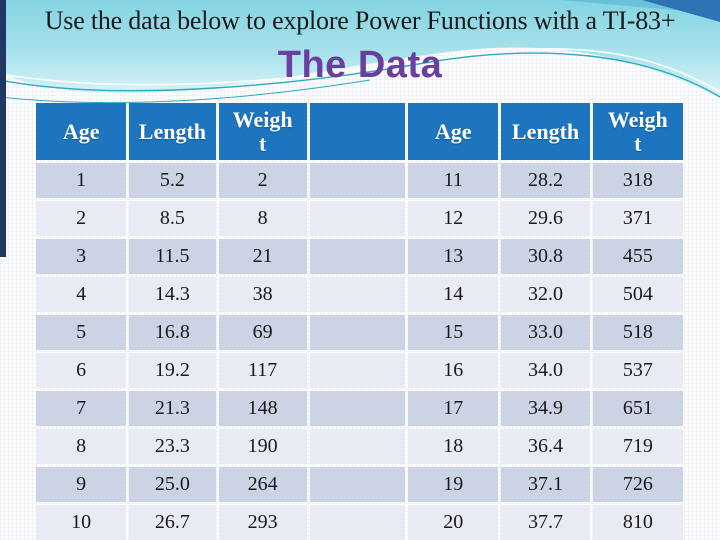  I want to click on cell-length: 30.8, so click(545, 256).